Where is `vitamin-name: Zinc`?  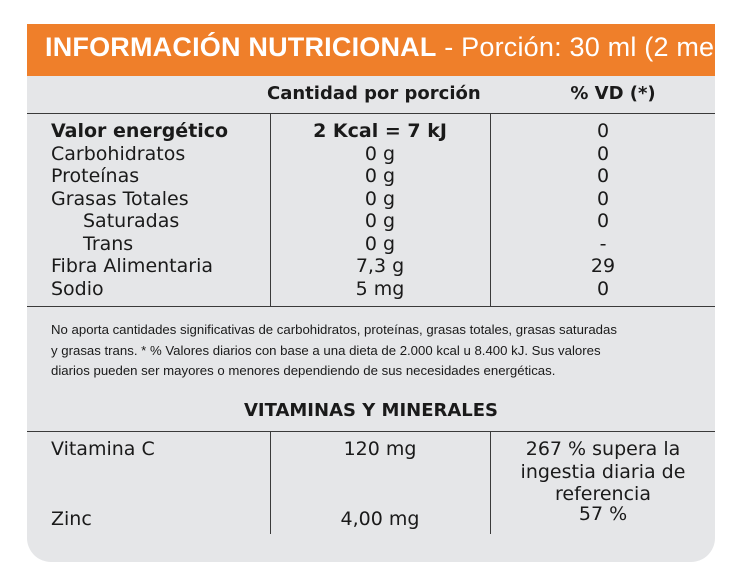
vitamin-name: Zinc is located at coordinates (71, 519).